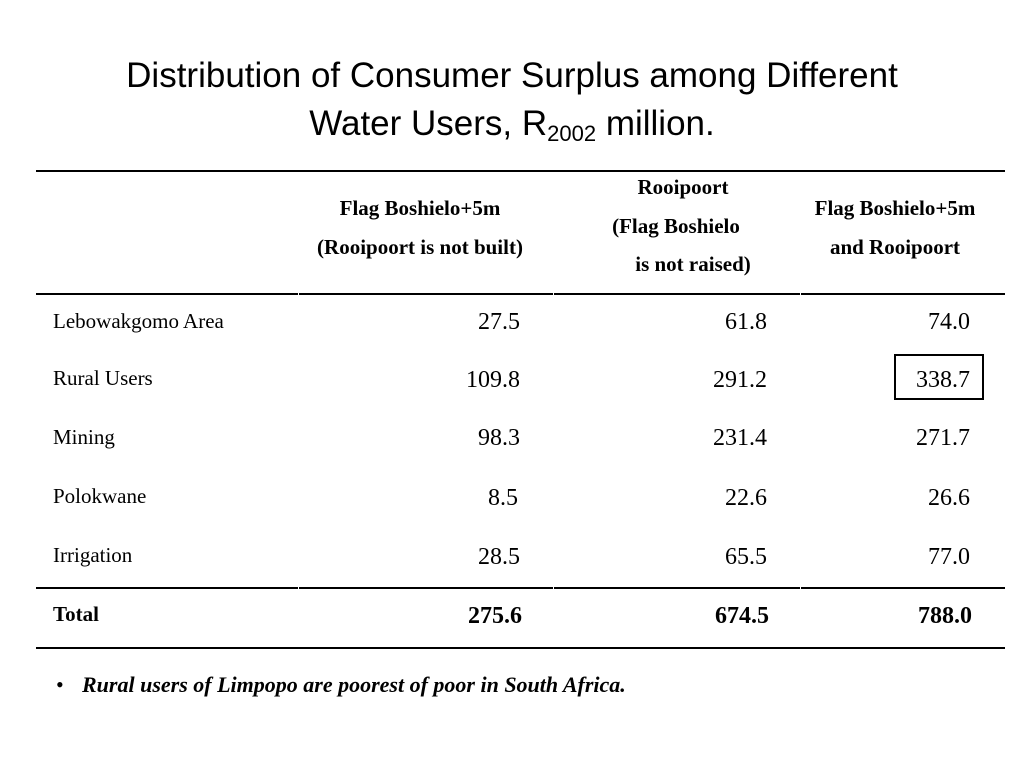 This screenshot has width=1024, height=768. What do you see at coordinates (895, 247) in the screenshot?
I see `column-header-line: and Rooipoort` at bounding box center [895, 247].